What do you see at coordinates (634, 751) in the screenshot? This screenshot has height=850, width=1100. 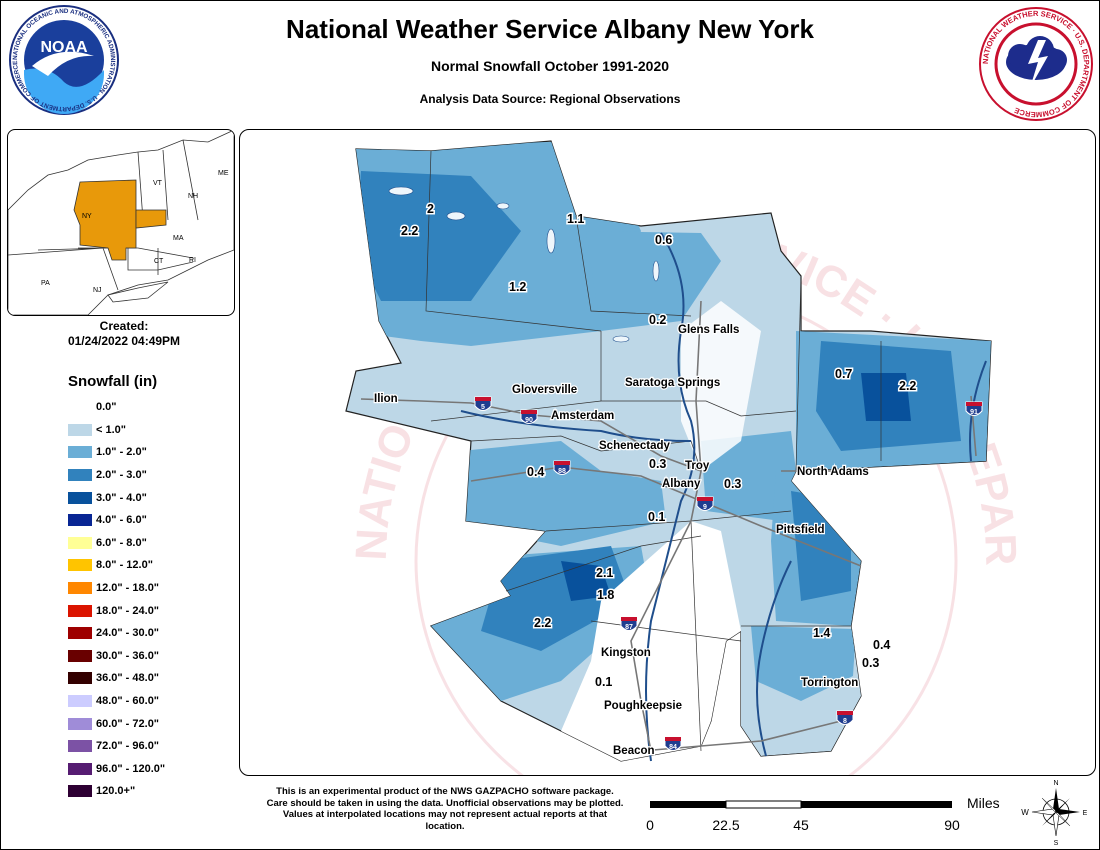 I see `city-beacon: Beacon` at bounding box center [634, 751].